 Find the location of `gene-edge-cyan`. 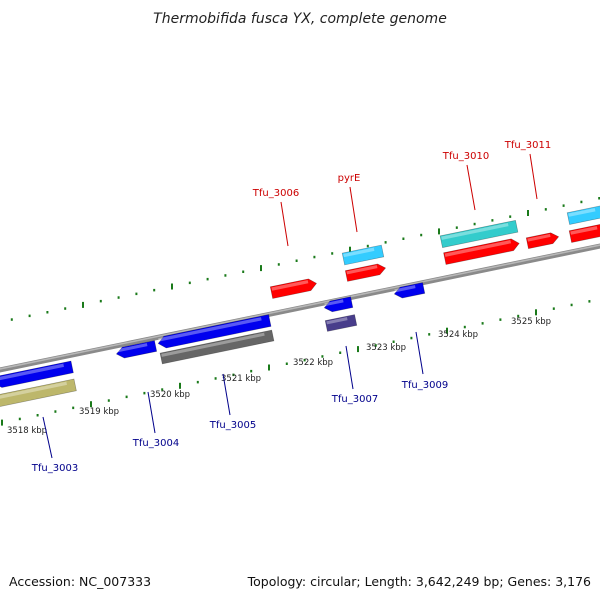

gene-edge-cyan is located at coordinates (583, 215).